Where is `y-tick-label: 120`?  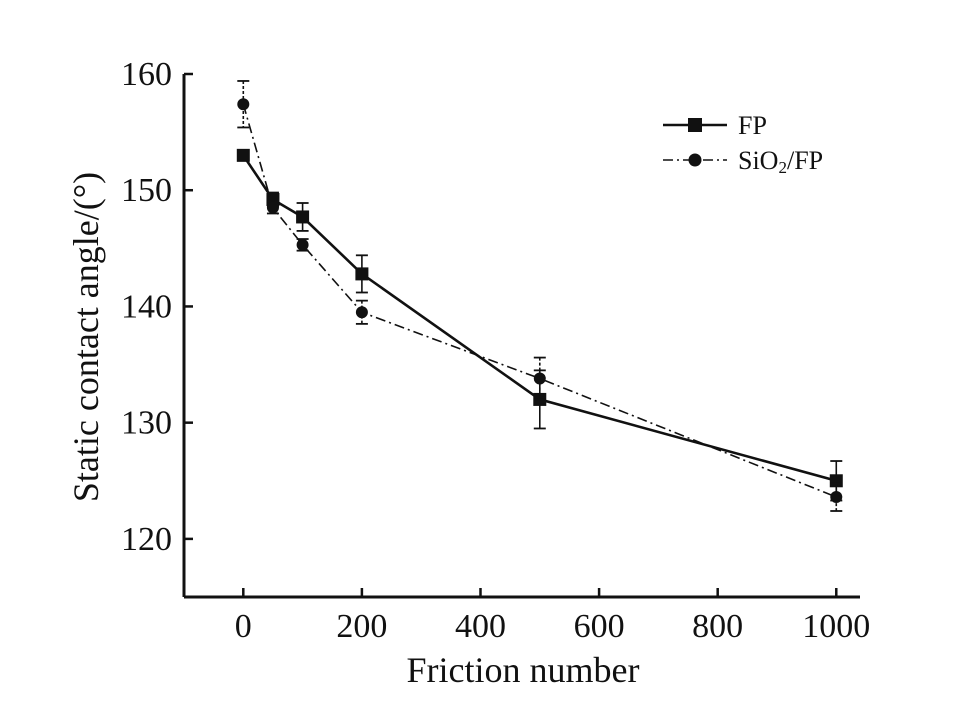
y-tick-label: 120 is located at coordinates (146, 539).